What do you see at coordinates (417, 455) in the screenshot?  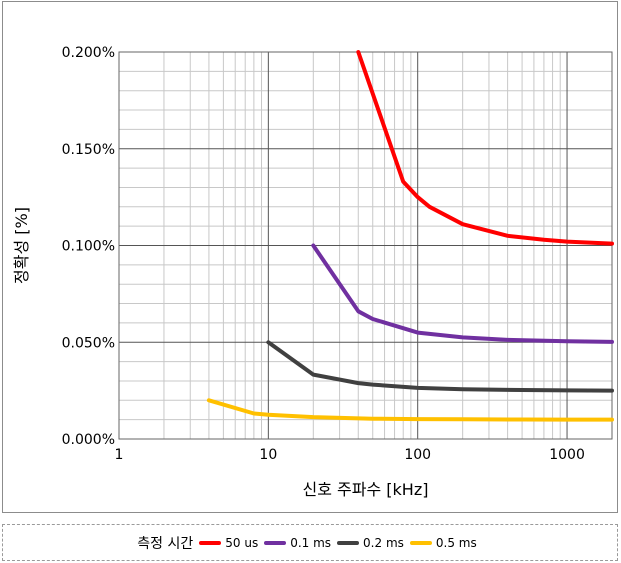 I see `x-tick-label: 100` at bounding box center [417, 455].